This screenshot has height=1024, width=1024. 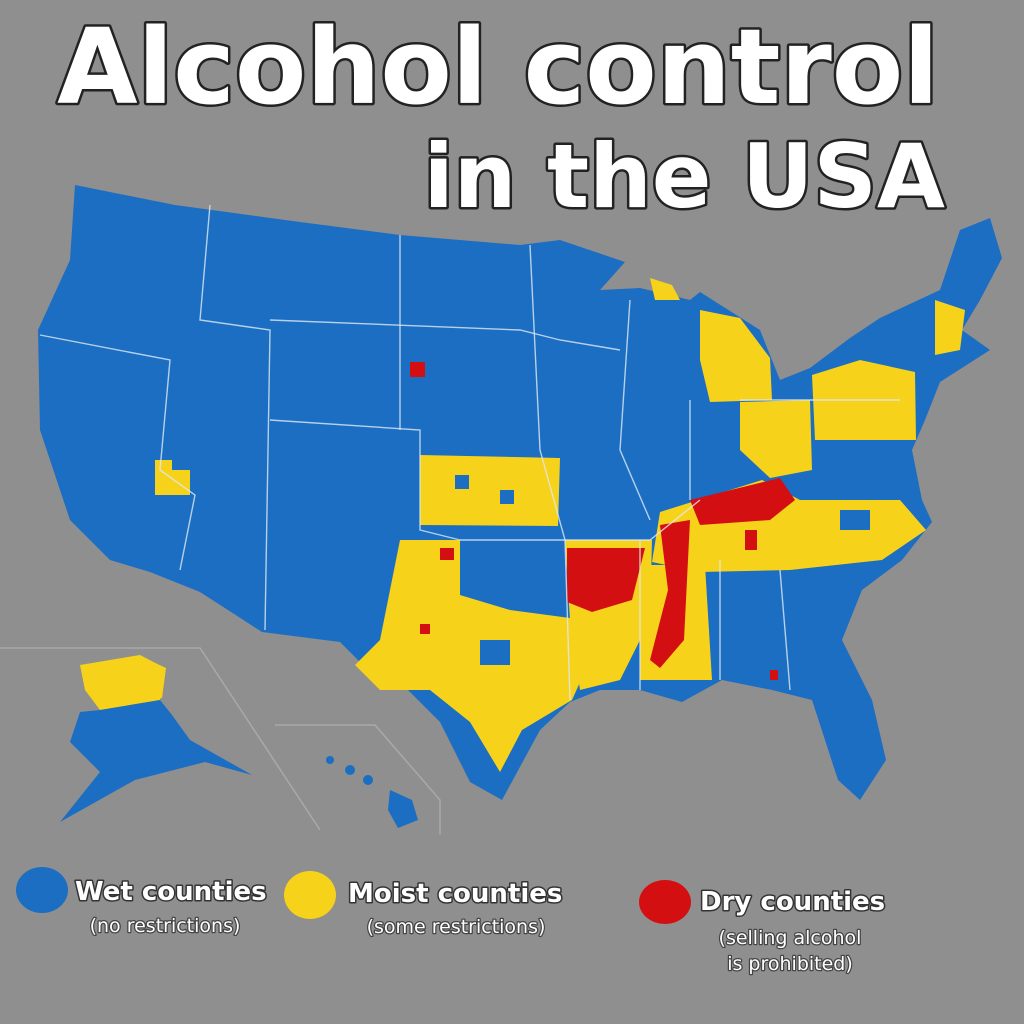 I want to click on dry-regions, so click(x=602, y=521).